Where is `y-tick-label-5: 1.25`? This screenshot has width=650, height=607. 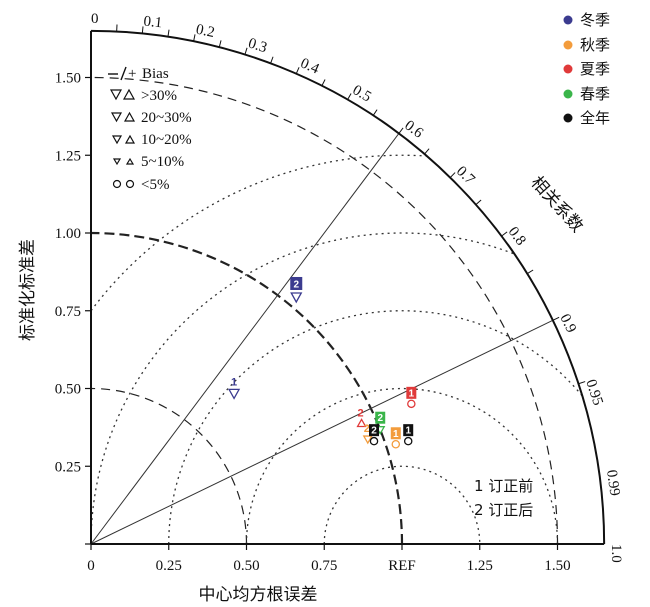 y-tick-label-5: 1.25 is located at coordinates (68, 156).